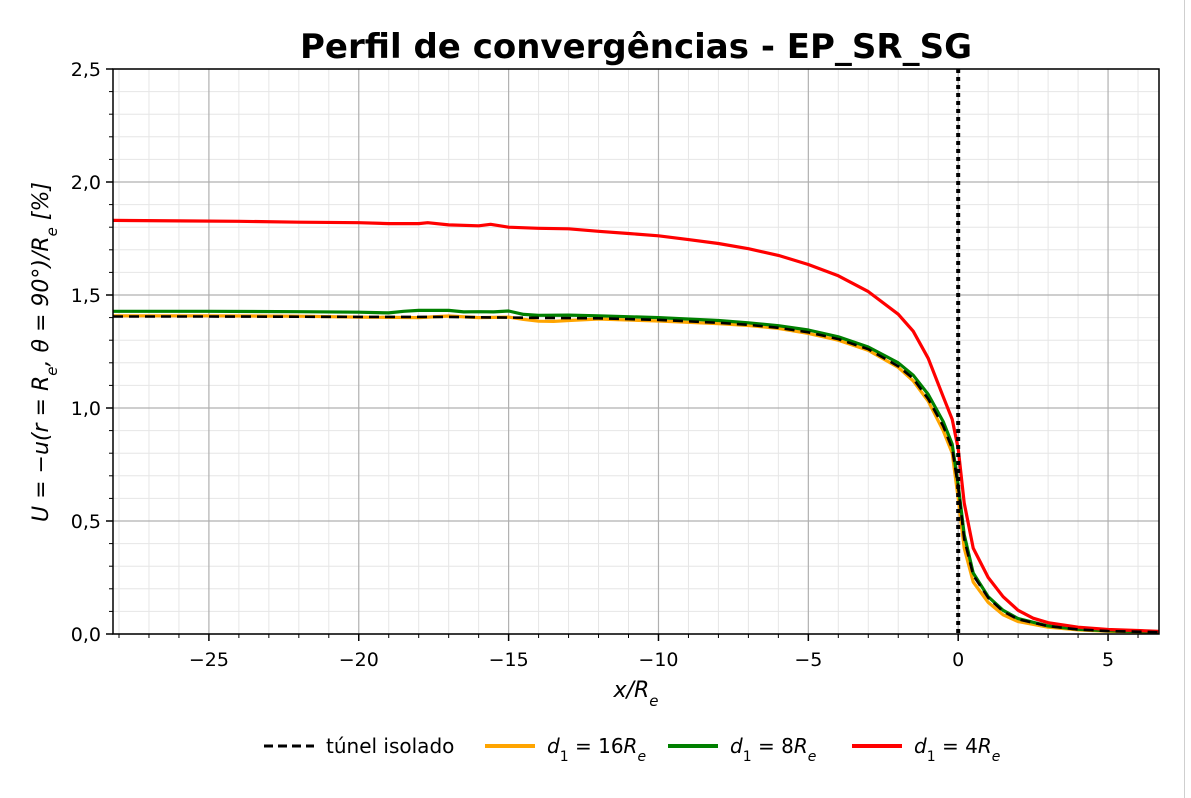  I want to click on x-tick-label: −20, so click(359, 660).